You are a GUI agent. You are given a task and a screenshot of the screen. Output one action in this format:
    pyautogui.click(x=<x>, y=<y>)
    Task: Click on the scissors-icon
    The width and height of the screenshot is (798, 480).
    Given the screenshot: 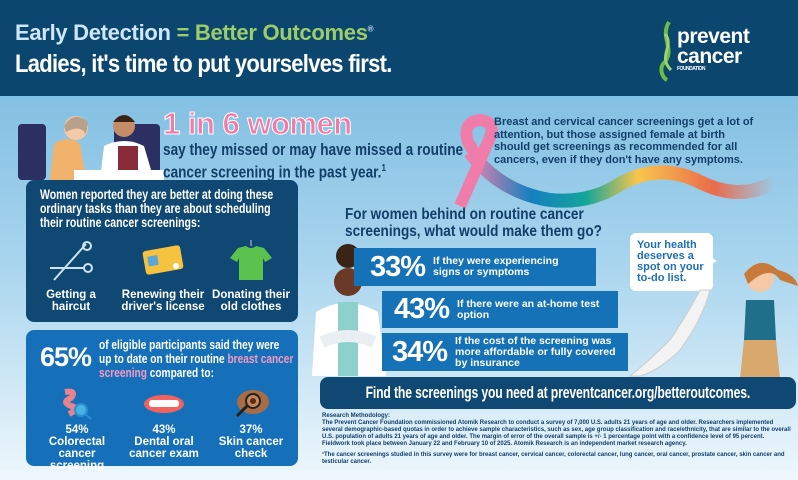 What is the action you would take?
    pyautogui.click(x=71, y=261)
    